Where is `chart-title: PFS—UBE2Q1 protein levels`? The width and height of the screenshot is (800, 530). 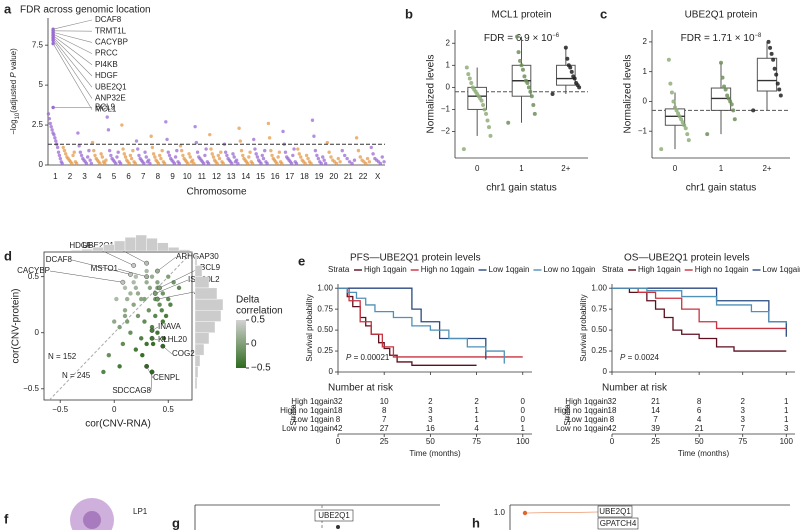 chart-title: PFS—UBE2Q1 protein levels is located at coordinates (415, 258).